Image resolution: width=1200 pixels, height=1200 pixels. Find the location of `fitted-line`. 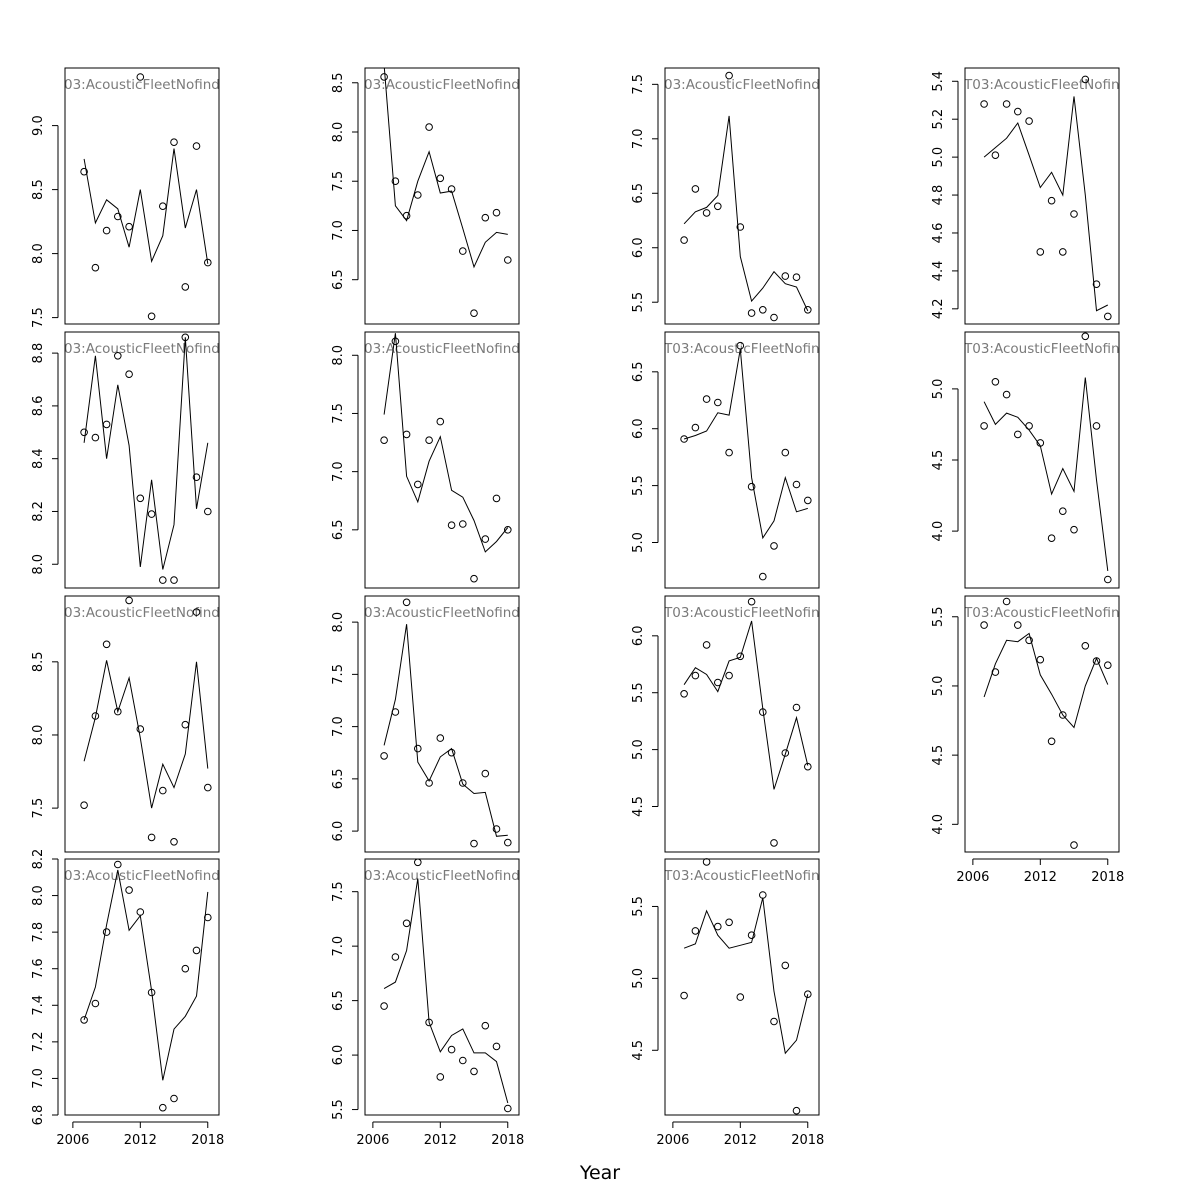

fitted-line is located at coordinates (146, 206).